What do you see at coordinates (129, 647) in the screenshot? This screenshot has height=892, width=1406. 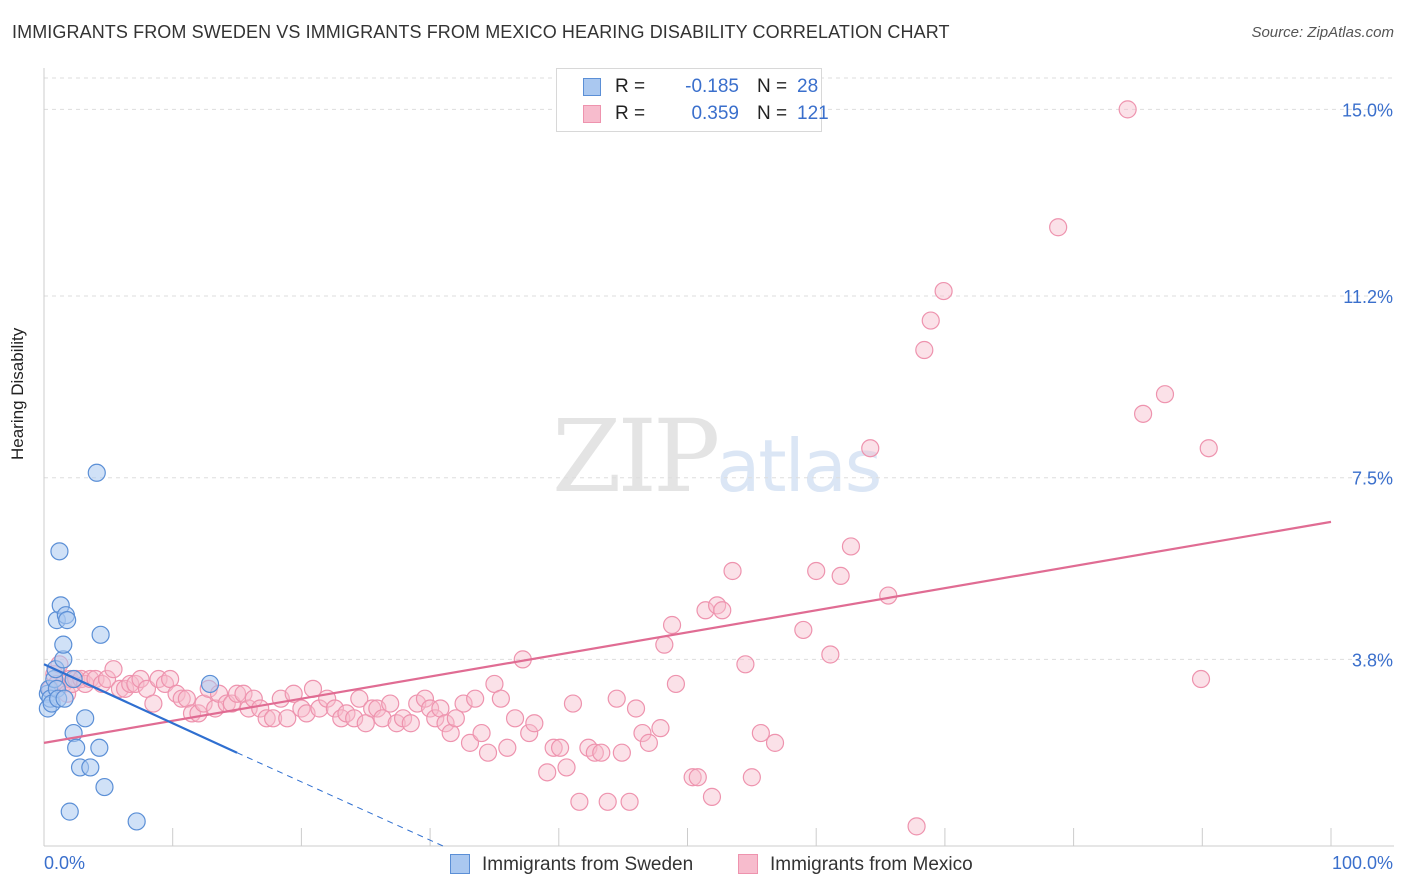 I see `sweden-points` at bounding box center [129, 647].